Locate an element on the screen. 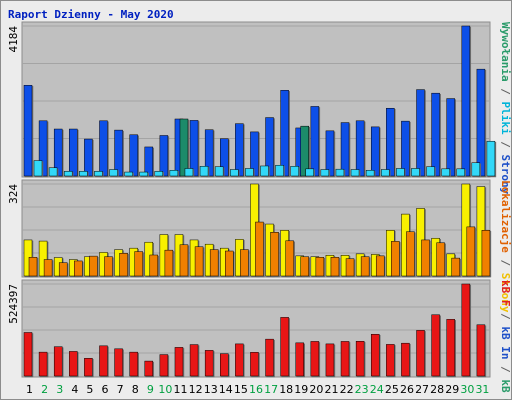 Image resolution: width=512 pixels, height=400 pixels. y-max-label: 524397 is located at coordinates (13, 304).